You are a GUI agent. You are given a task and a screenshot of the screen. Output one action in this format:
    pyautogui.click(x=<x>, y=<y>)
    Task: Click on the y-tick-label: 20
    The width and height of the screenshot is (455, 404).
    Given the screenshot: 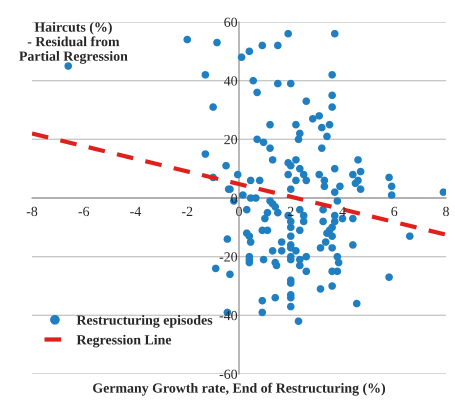 What is the action you would take?
    pyautogui.click(x=231, y=139)
    